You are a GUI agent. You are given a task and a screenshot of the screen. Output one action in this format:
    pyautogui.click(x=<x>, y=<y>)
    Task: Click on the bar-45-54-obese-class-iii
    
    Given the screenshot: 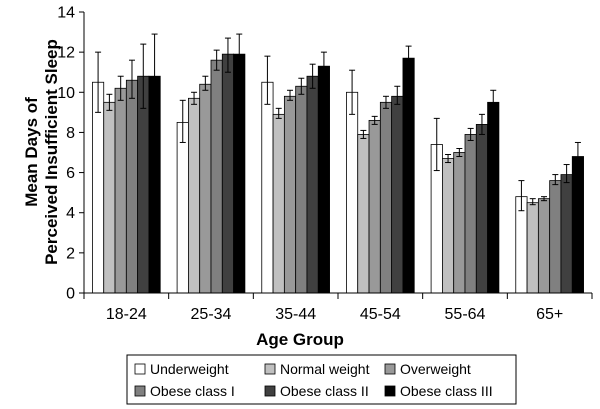 What is the action you would take?
    pyautogui.click(x=408, y=175)
    